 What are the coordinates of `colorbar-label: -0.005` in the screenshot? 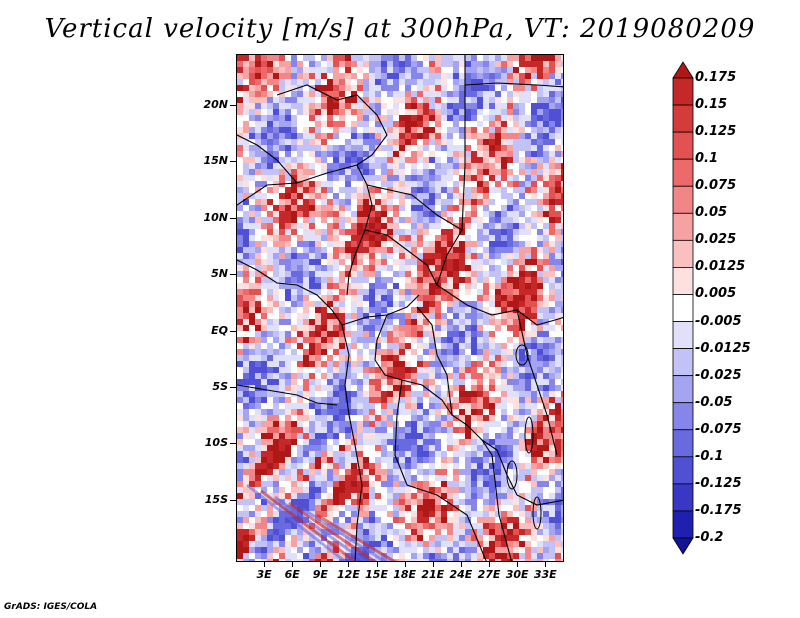 It's located at (718, 321).